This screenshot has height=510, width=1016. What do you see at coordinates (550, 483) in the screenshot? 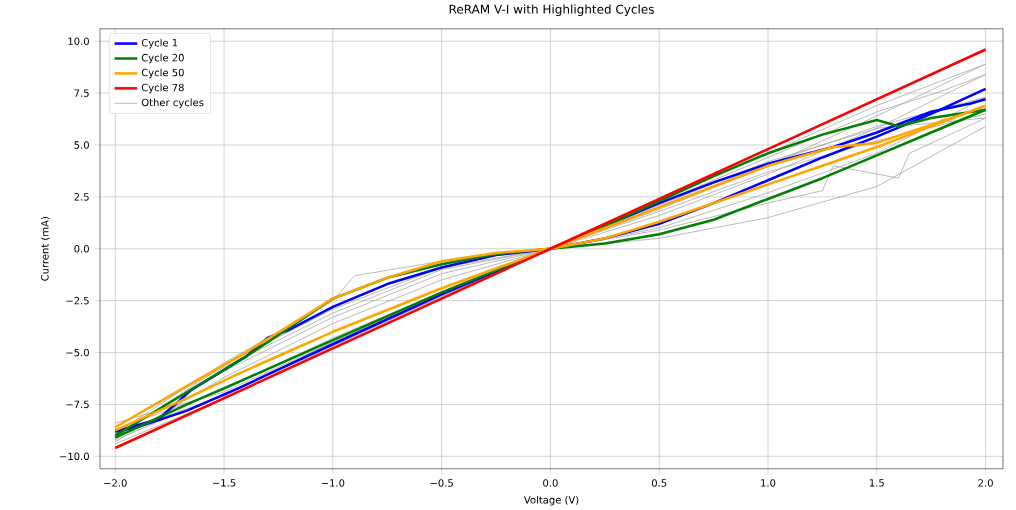
I see `x-tick-label: 0.0` at bounding box center [550, 483].